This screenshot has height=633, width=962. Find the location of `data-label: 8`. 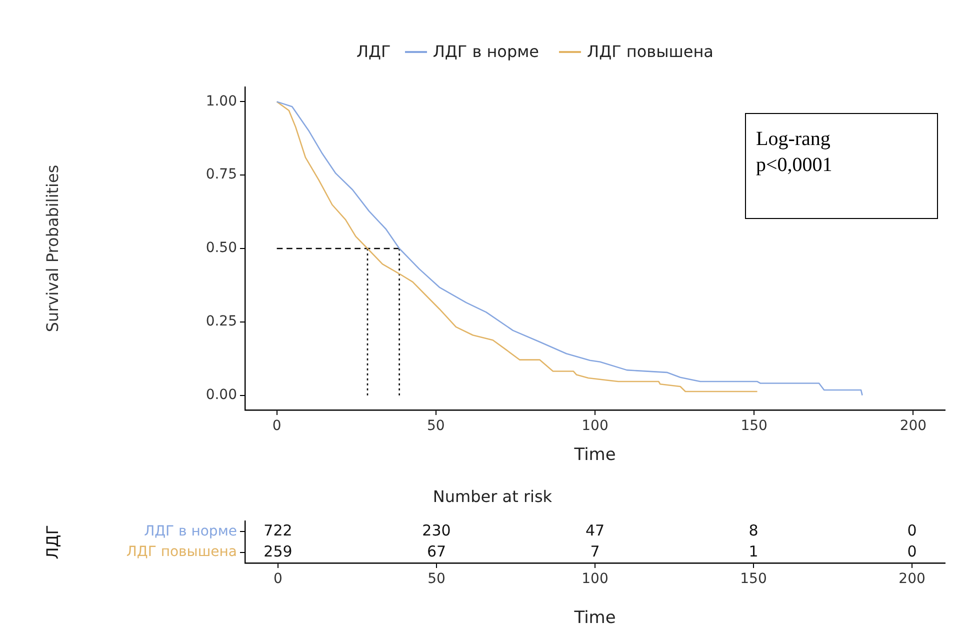

data-label: 8 is located at coordinates (753, 531).